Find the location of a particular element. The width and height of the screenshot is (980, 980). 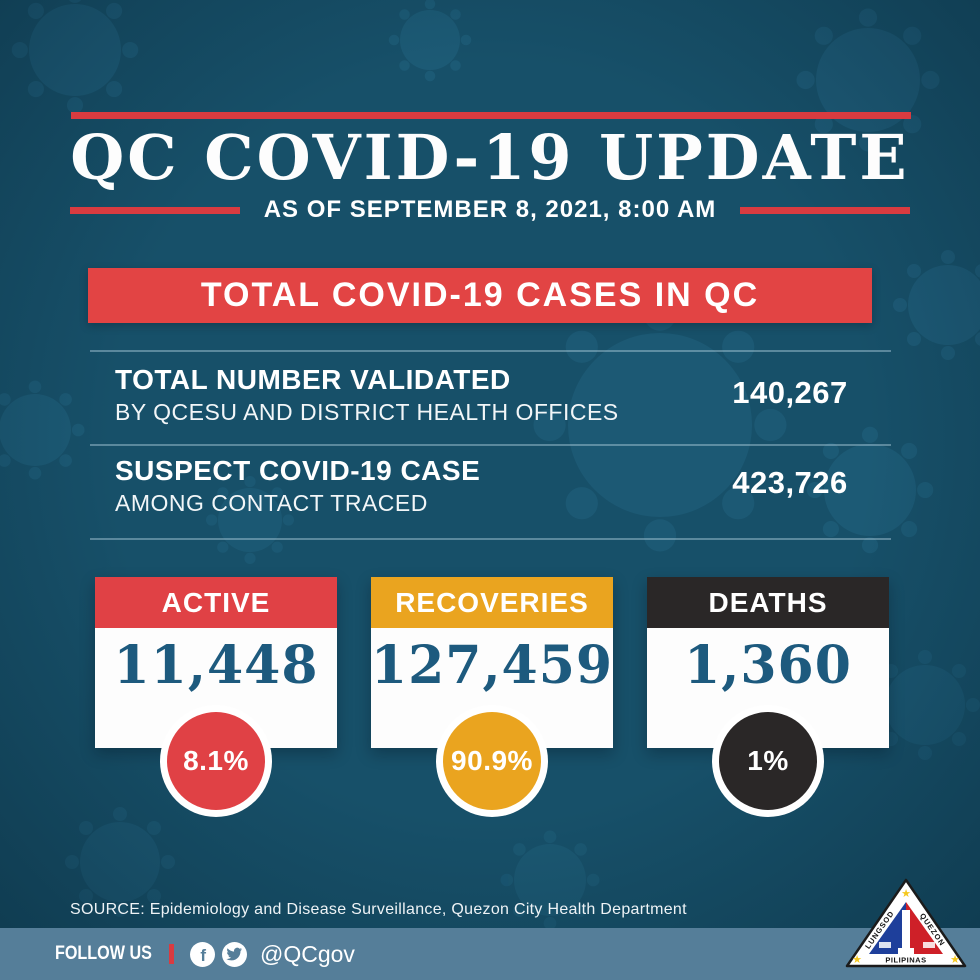

seal-text-pilipinas: PILIPINAS is located at coordinates (905, 960).